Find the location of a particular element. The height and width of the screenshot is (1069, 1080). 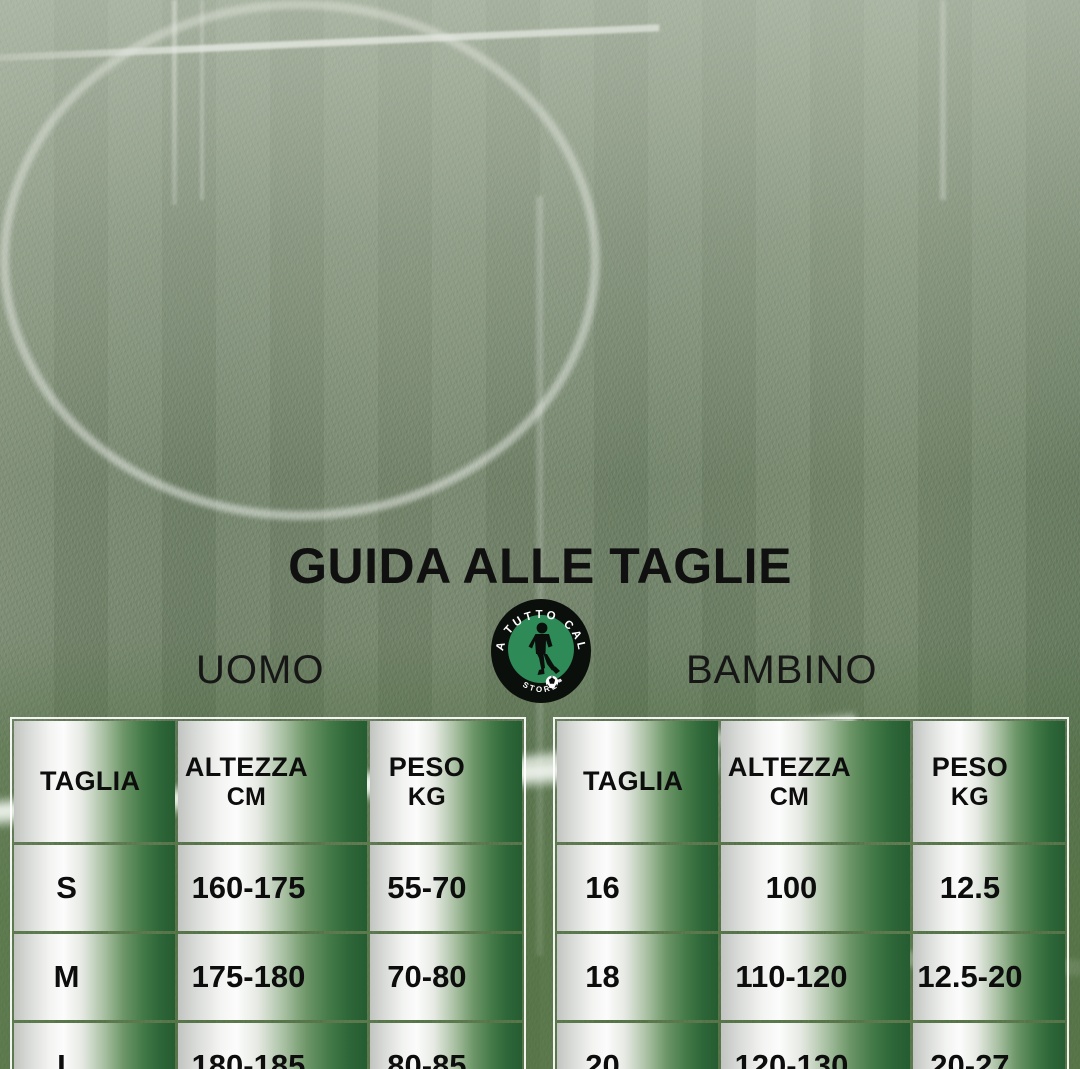

table-row: S 160-175 55-70 is located at coordinates (268, 888).